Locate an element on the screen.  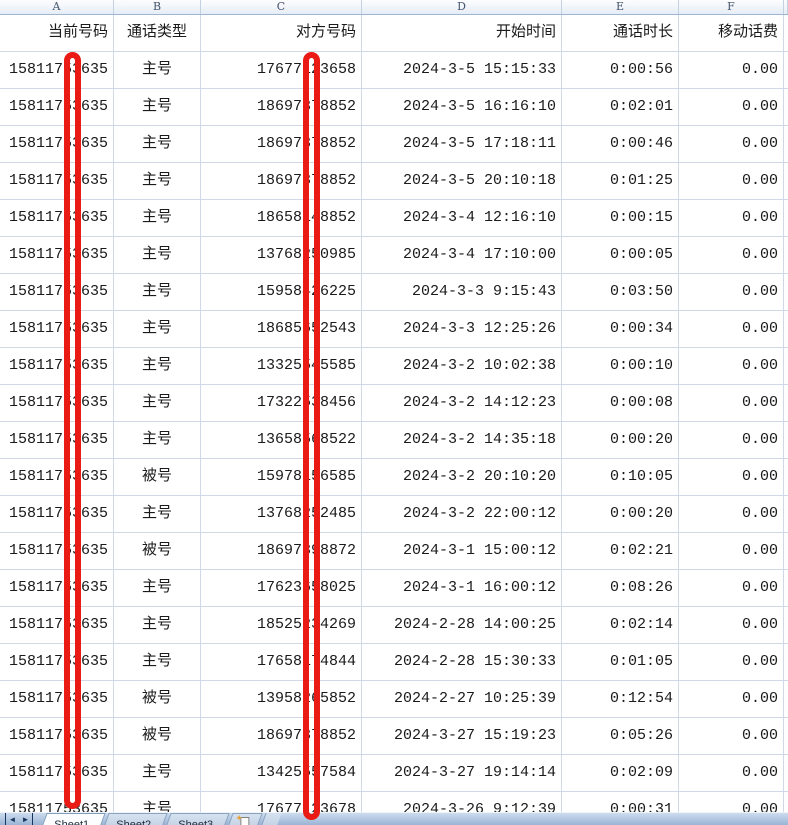
cell-other-number: 18525234269 is located at coordinates (281, 625).